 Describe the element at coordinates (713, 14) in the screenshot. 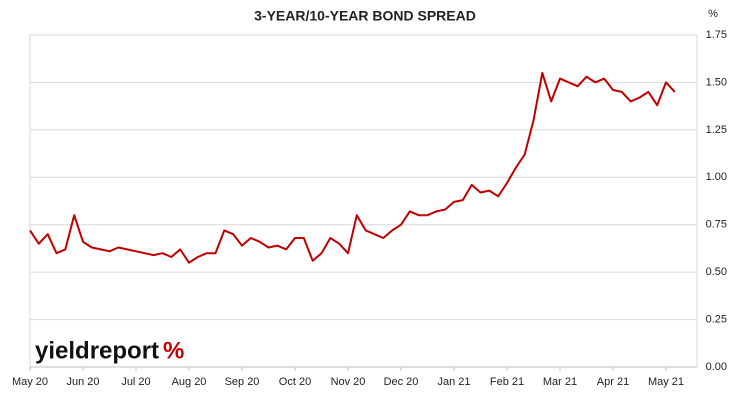

I see `y-unit: %` at that location.